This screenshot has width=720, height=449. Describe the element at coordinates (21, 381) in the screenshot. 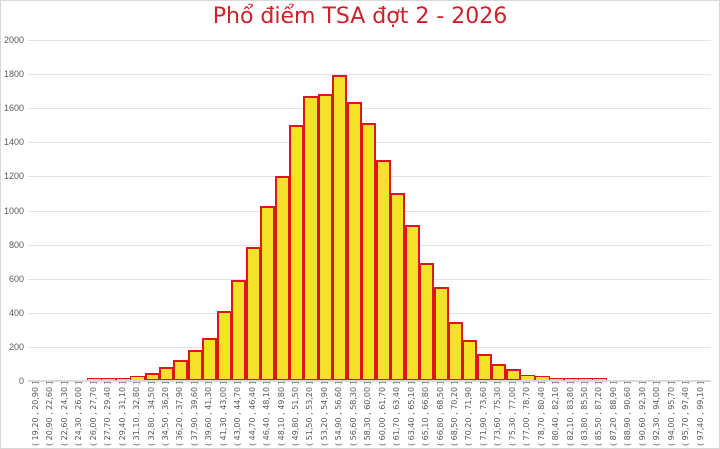

I see `y-tick-label: 0` at that location.